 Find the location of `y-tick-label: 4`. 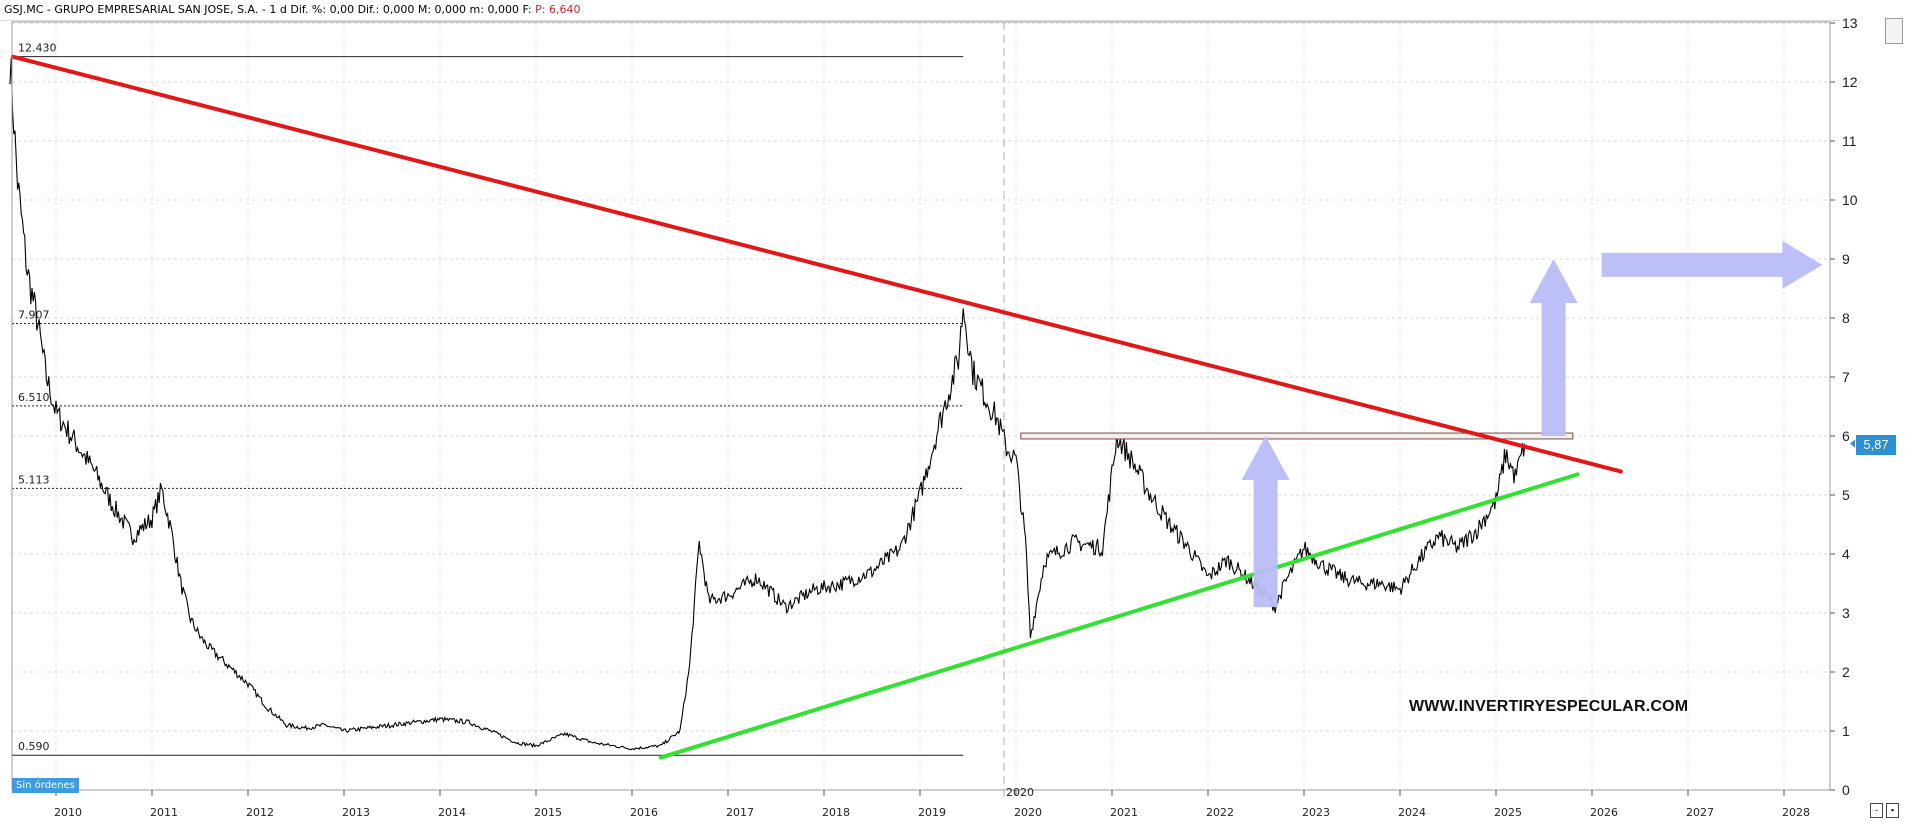

y-tick-label: 4 is located at coordinates (1846, 554).